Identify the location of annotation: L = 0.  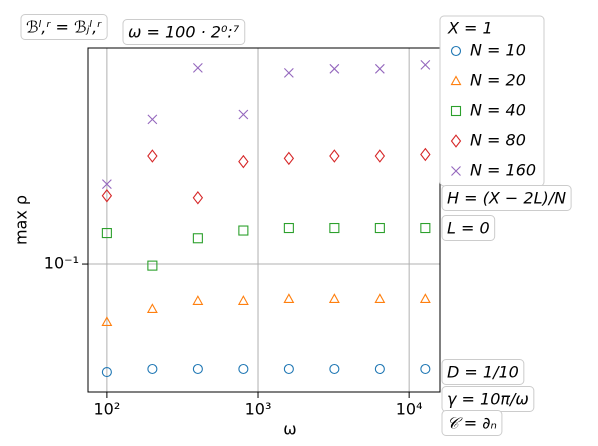
(468, 228).